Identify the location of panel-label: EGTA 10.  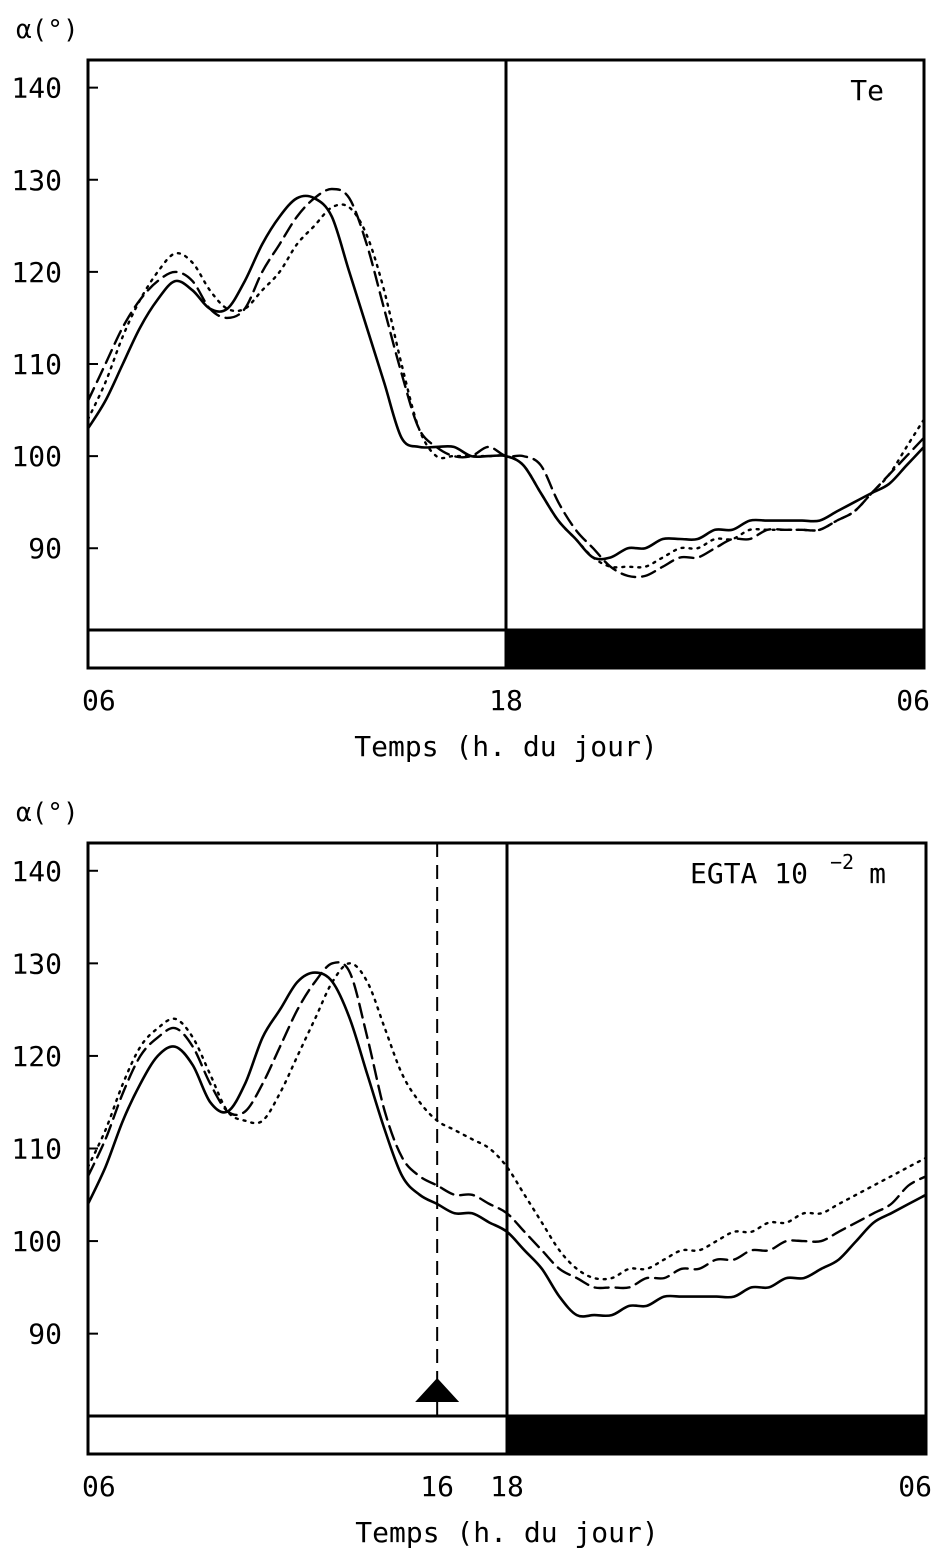
(749, 873).